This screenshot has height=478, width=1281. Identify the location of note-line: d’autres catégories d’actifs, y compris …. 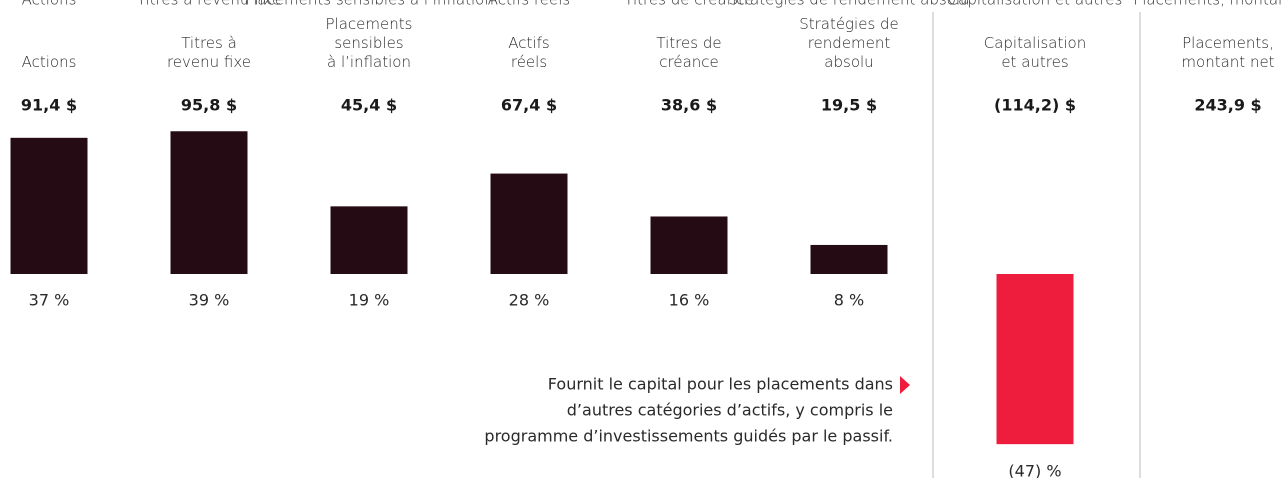
(730, 410).